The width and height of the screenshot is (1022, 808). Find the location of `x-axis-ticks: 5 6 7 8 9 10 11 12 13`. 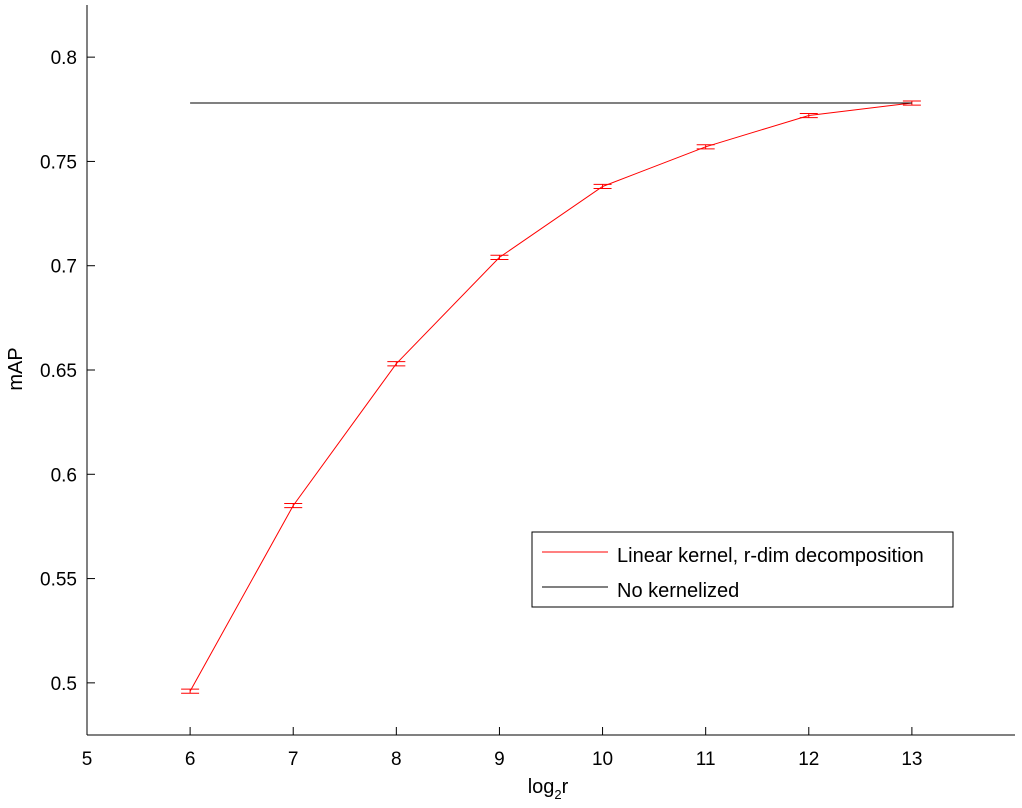

x-axis-ticks: 5 6 7 8 9 10 11 12 13 is located at coordinates (502, 748).